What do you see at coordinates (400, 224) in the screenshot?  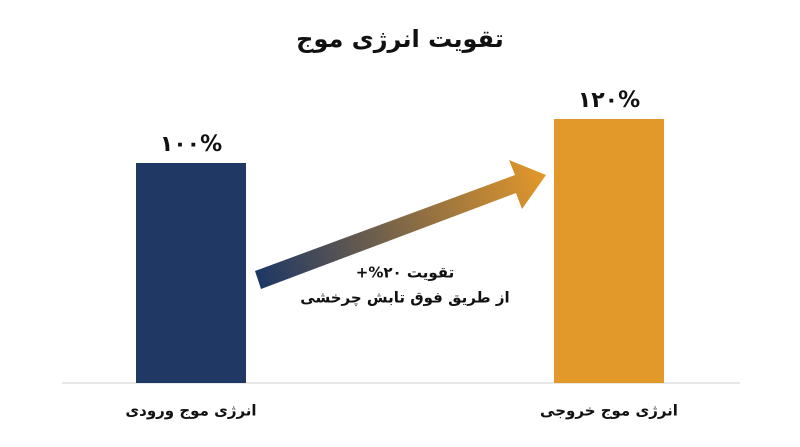 I see `growth-arrow` at bounding box center [400, 224].